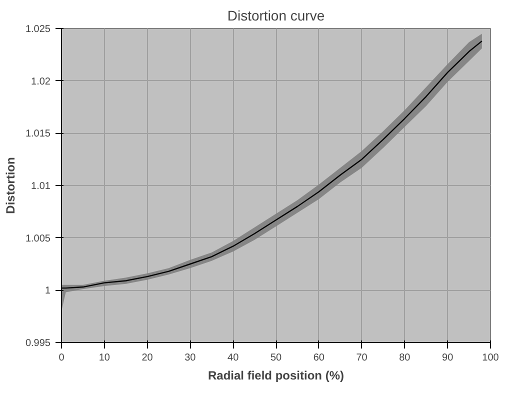  What do you see at coordinates (47, 291) in the screenshot?
I see `y-tick-label: 1` at bounding box center [47, 291].